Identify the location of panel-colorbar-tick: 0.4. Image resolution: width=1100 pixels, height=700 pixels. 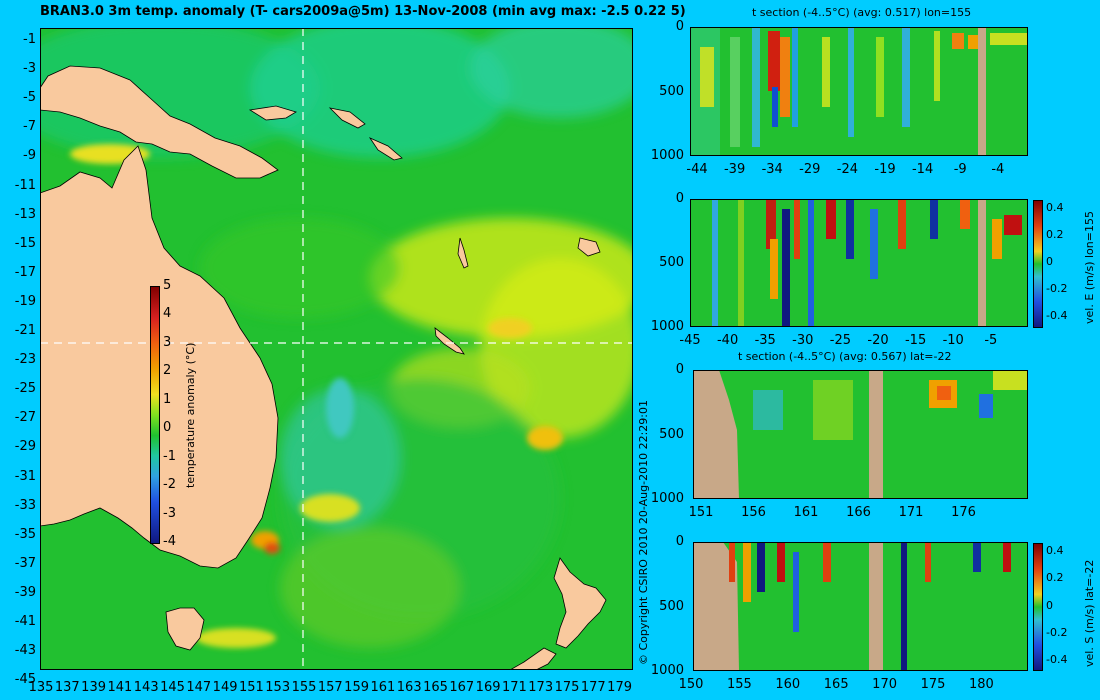
(1055, 207).